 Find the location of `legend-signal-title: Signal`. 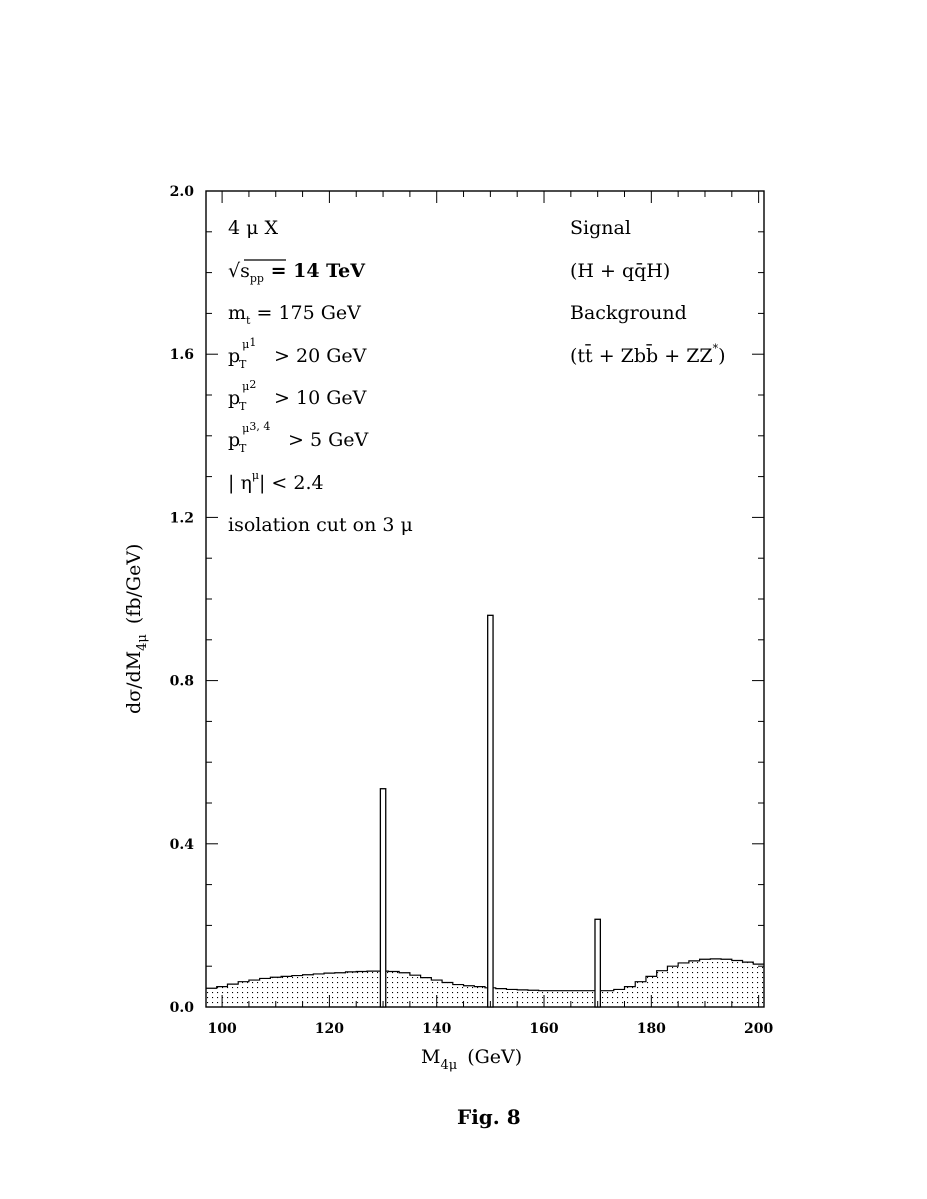

legend-signal-title: Signal is located at coordinates (600, 228).